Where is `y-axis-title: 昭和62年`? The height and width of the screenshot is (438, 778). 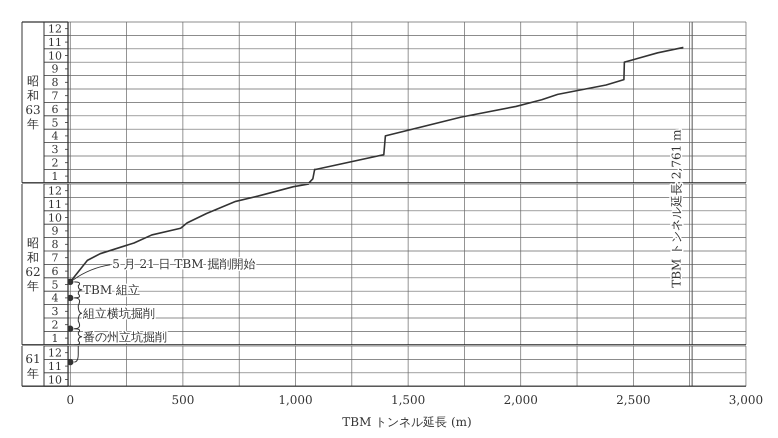 y-axis-title: 昭和62年 is located at coordinates (33, 264).